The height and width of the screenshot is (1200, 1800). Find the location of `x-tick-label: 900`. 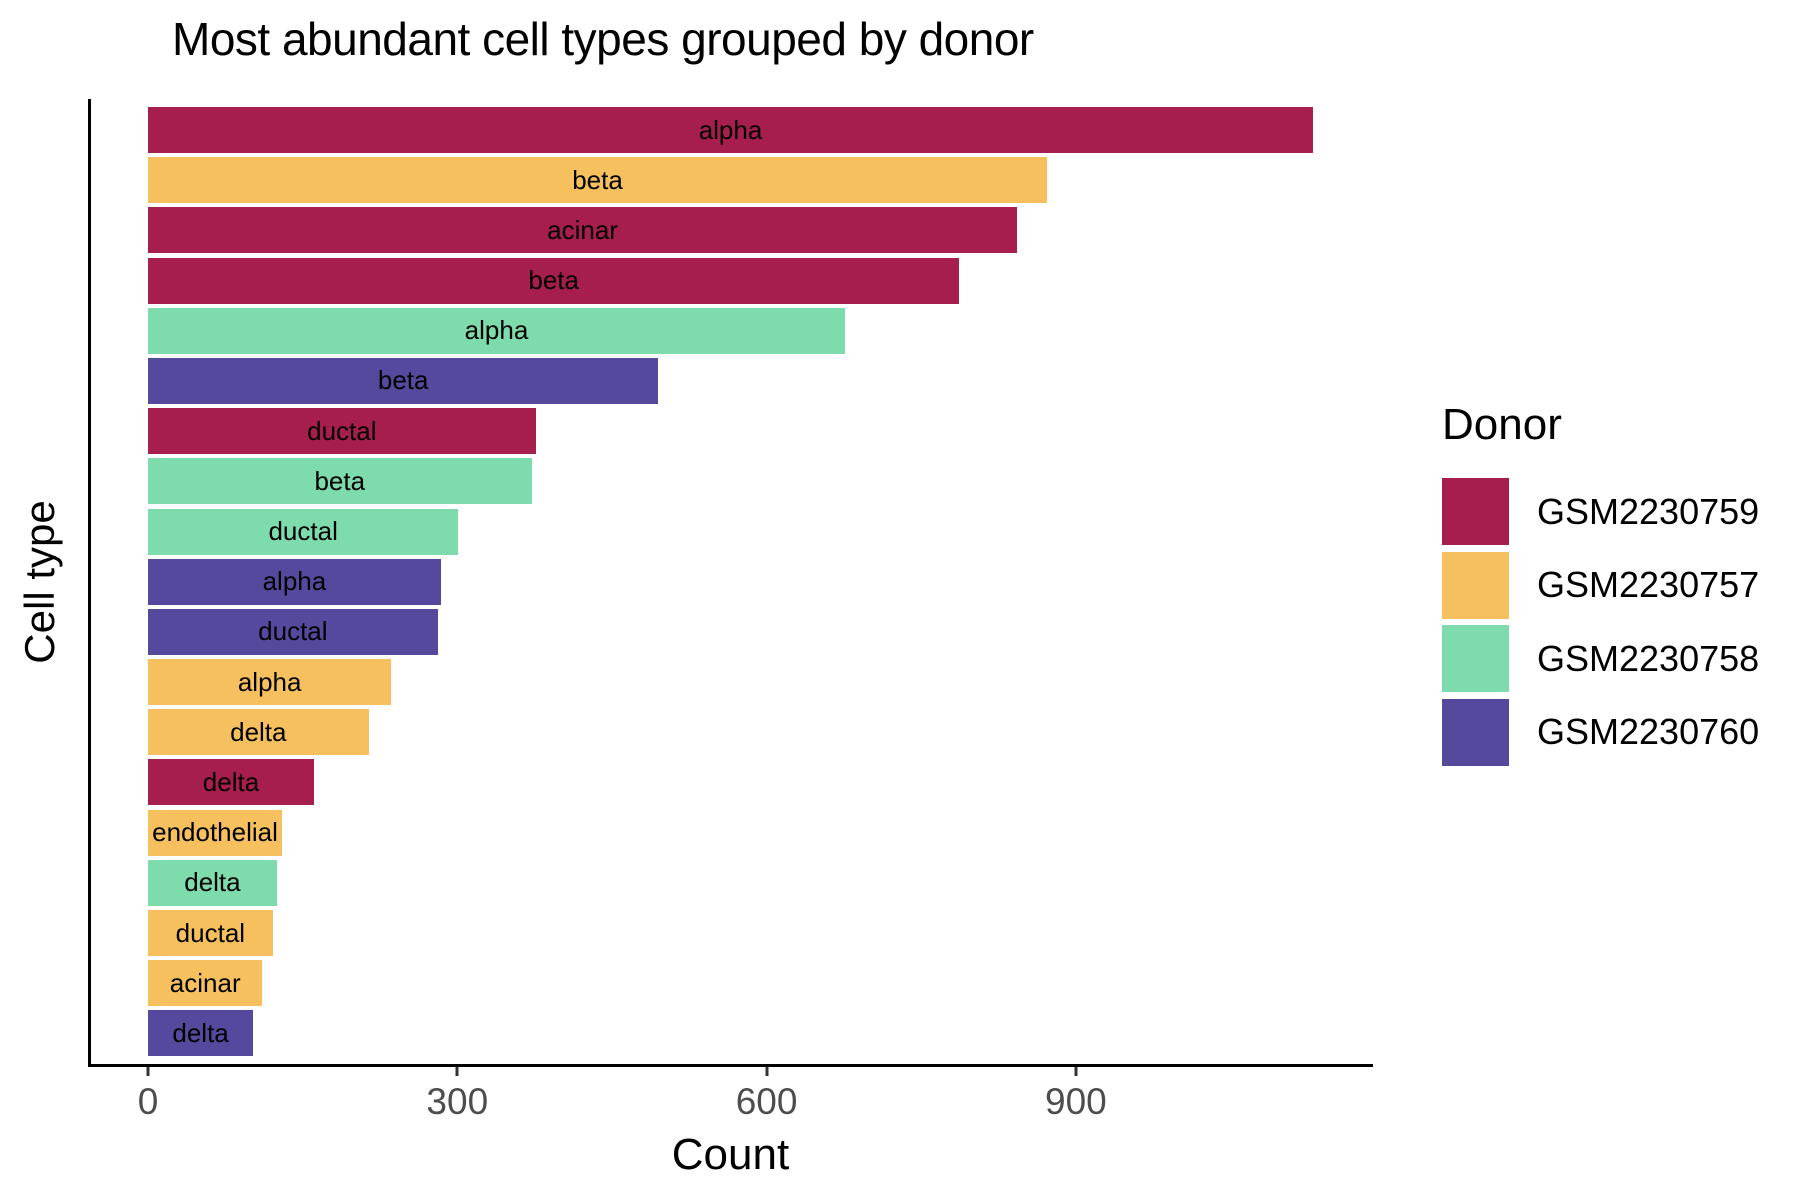

x-tick-label: 900 is located at coordinates (1076, 1101).